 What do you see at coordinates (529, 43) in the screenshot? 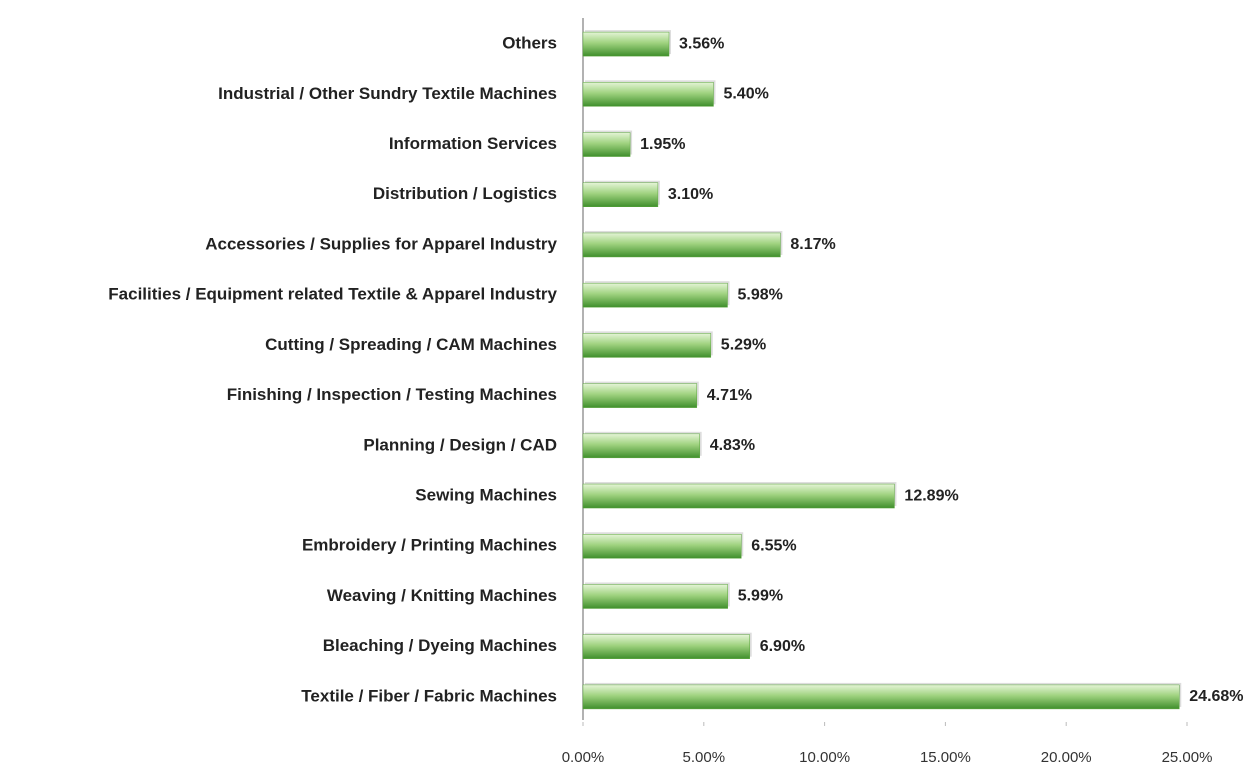
I see `y-tick-label: Others` at bounding box center [529, 43].